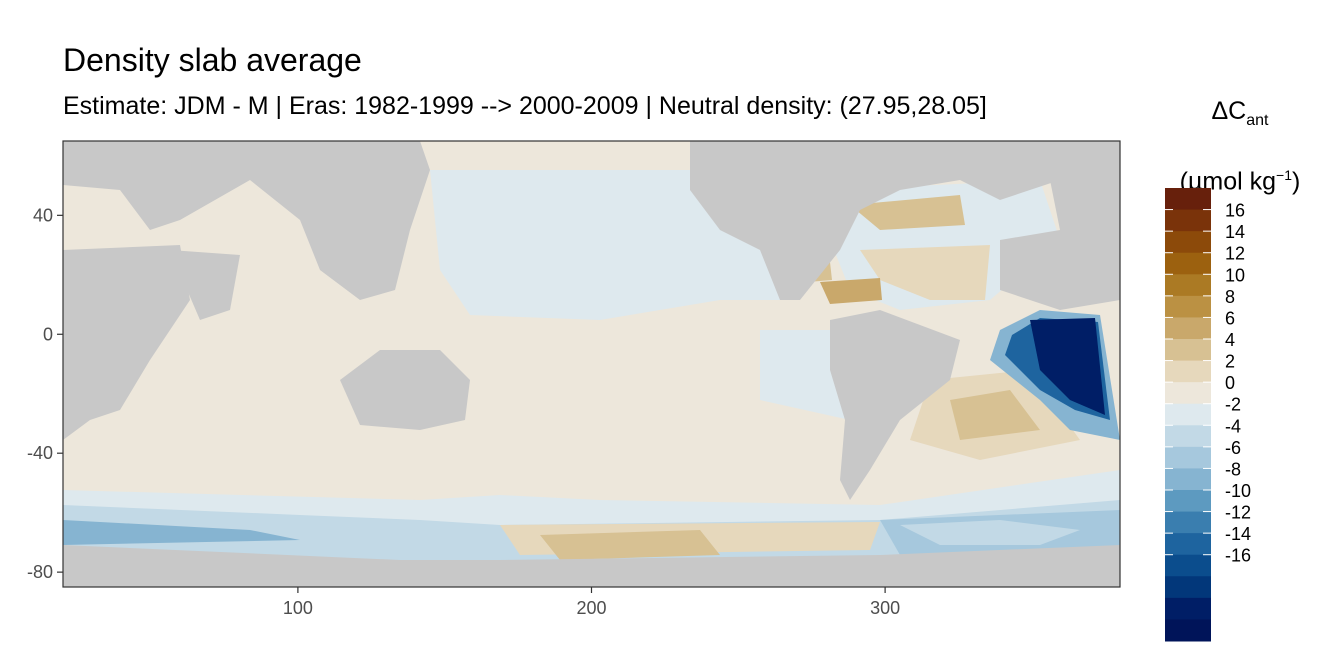 The height and width of the screenshot is (672, 1344). I want to click on land-north-america, so click(880, 220).